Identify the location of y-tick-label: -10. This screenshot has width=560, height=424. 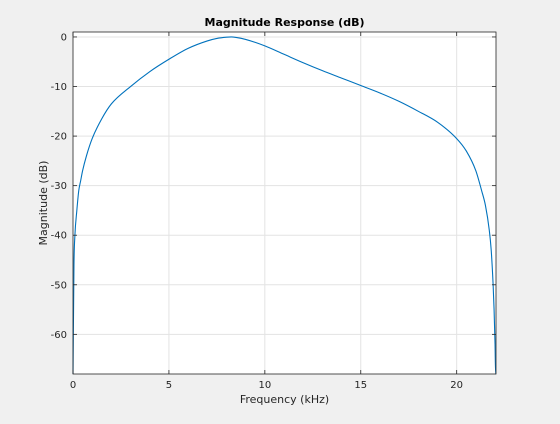
(59, 87).